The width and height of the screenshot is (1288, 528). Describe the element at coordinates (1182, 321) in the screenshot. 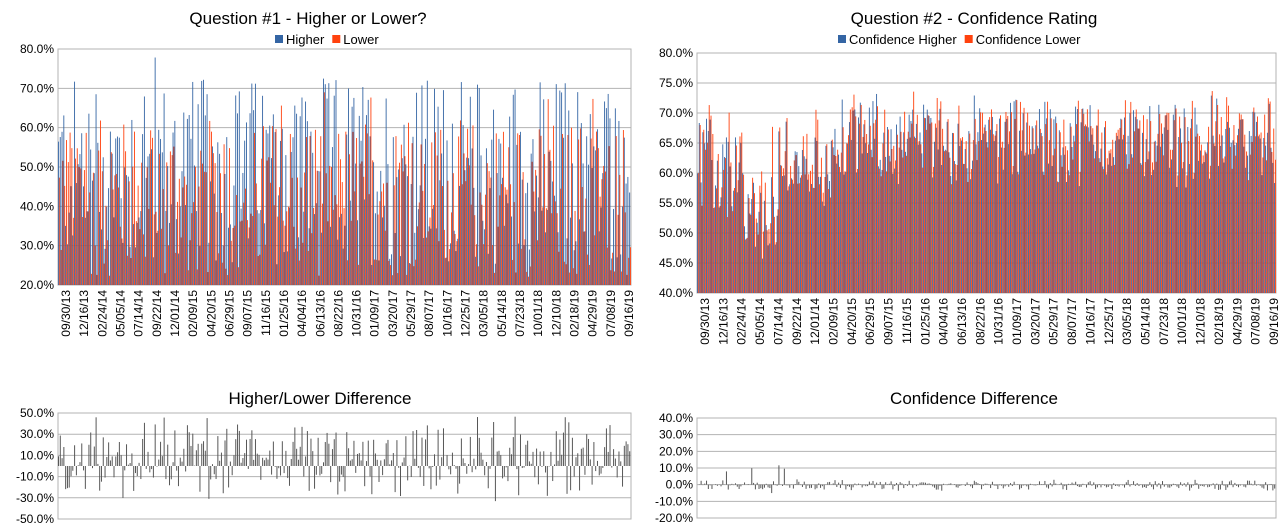

I see `q2-xtick-label: 10/01/18` at that location.